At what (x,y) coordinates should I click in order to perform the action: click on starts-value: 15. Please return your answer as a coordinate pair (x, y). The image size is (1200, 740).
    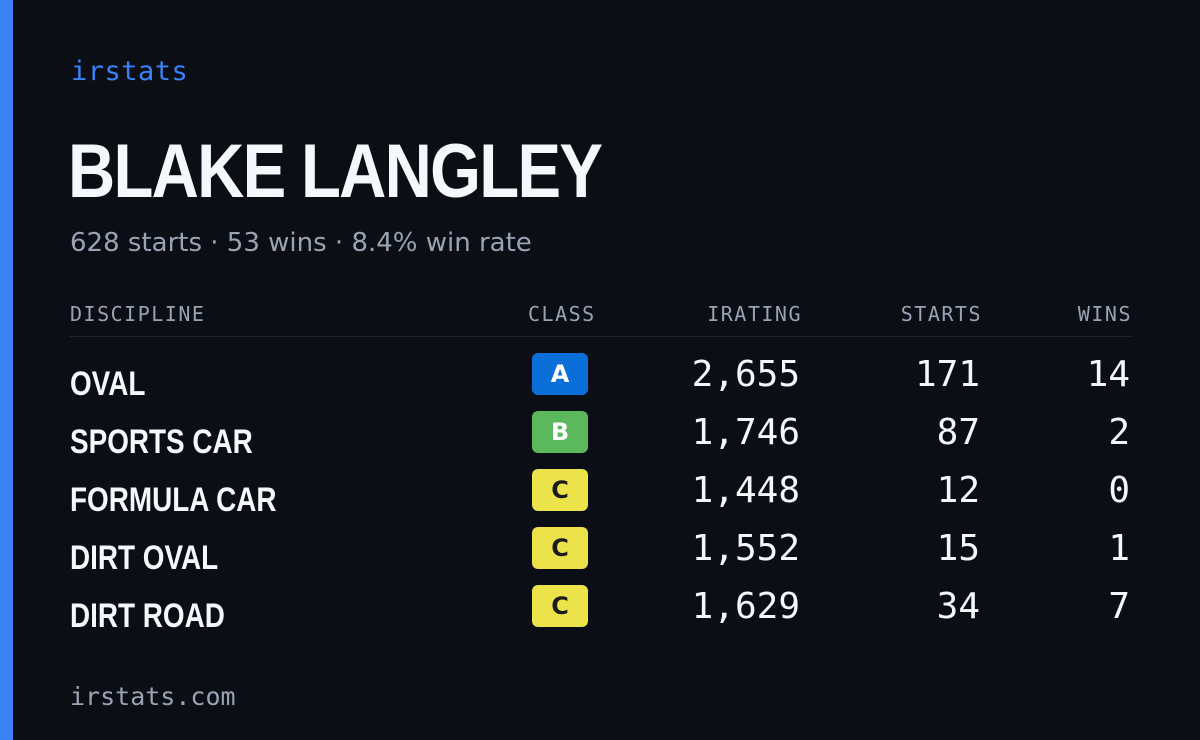
    Looking at the image, I should click on (958, 548).